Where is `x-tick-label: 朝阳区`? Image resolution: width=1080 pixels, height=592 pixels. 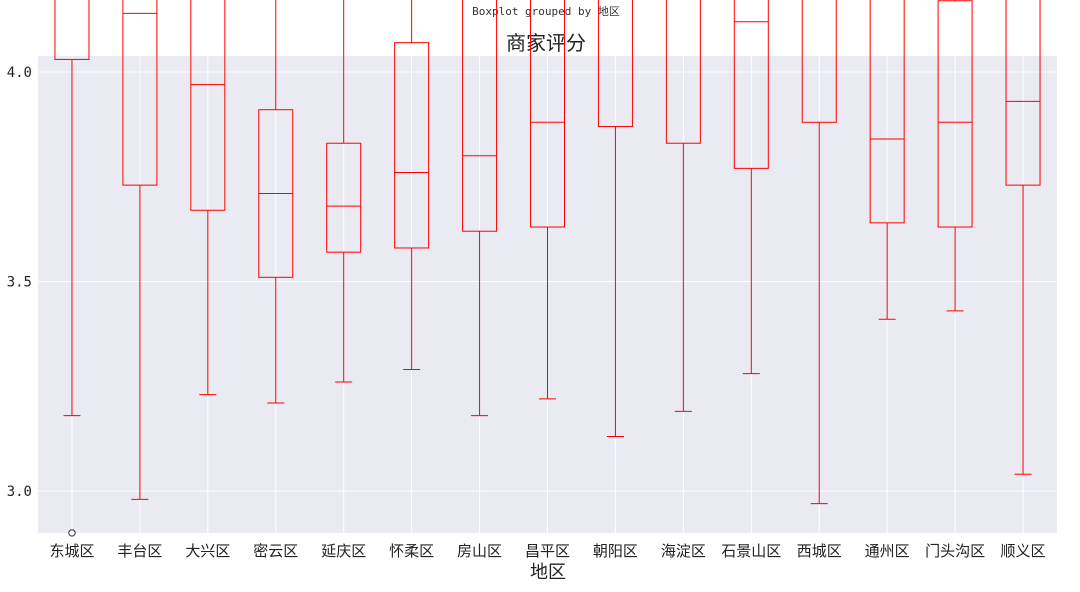 x-tick-label: 朝阳区 is located at coordinates (615, 551).